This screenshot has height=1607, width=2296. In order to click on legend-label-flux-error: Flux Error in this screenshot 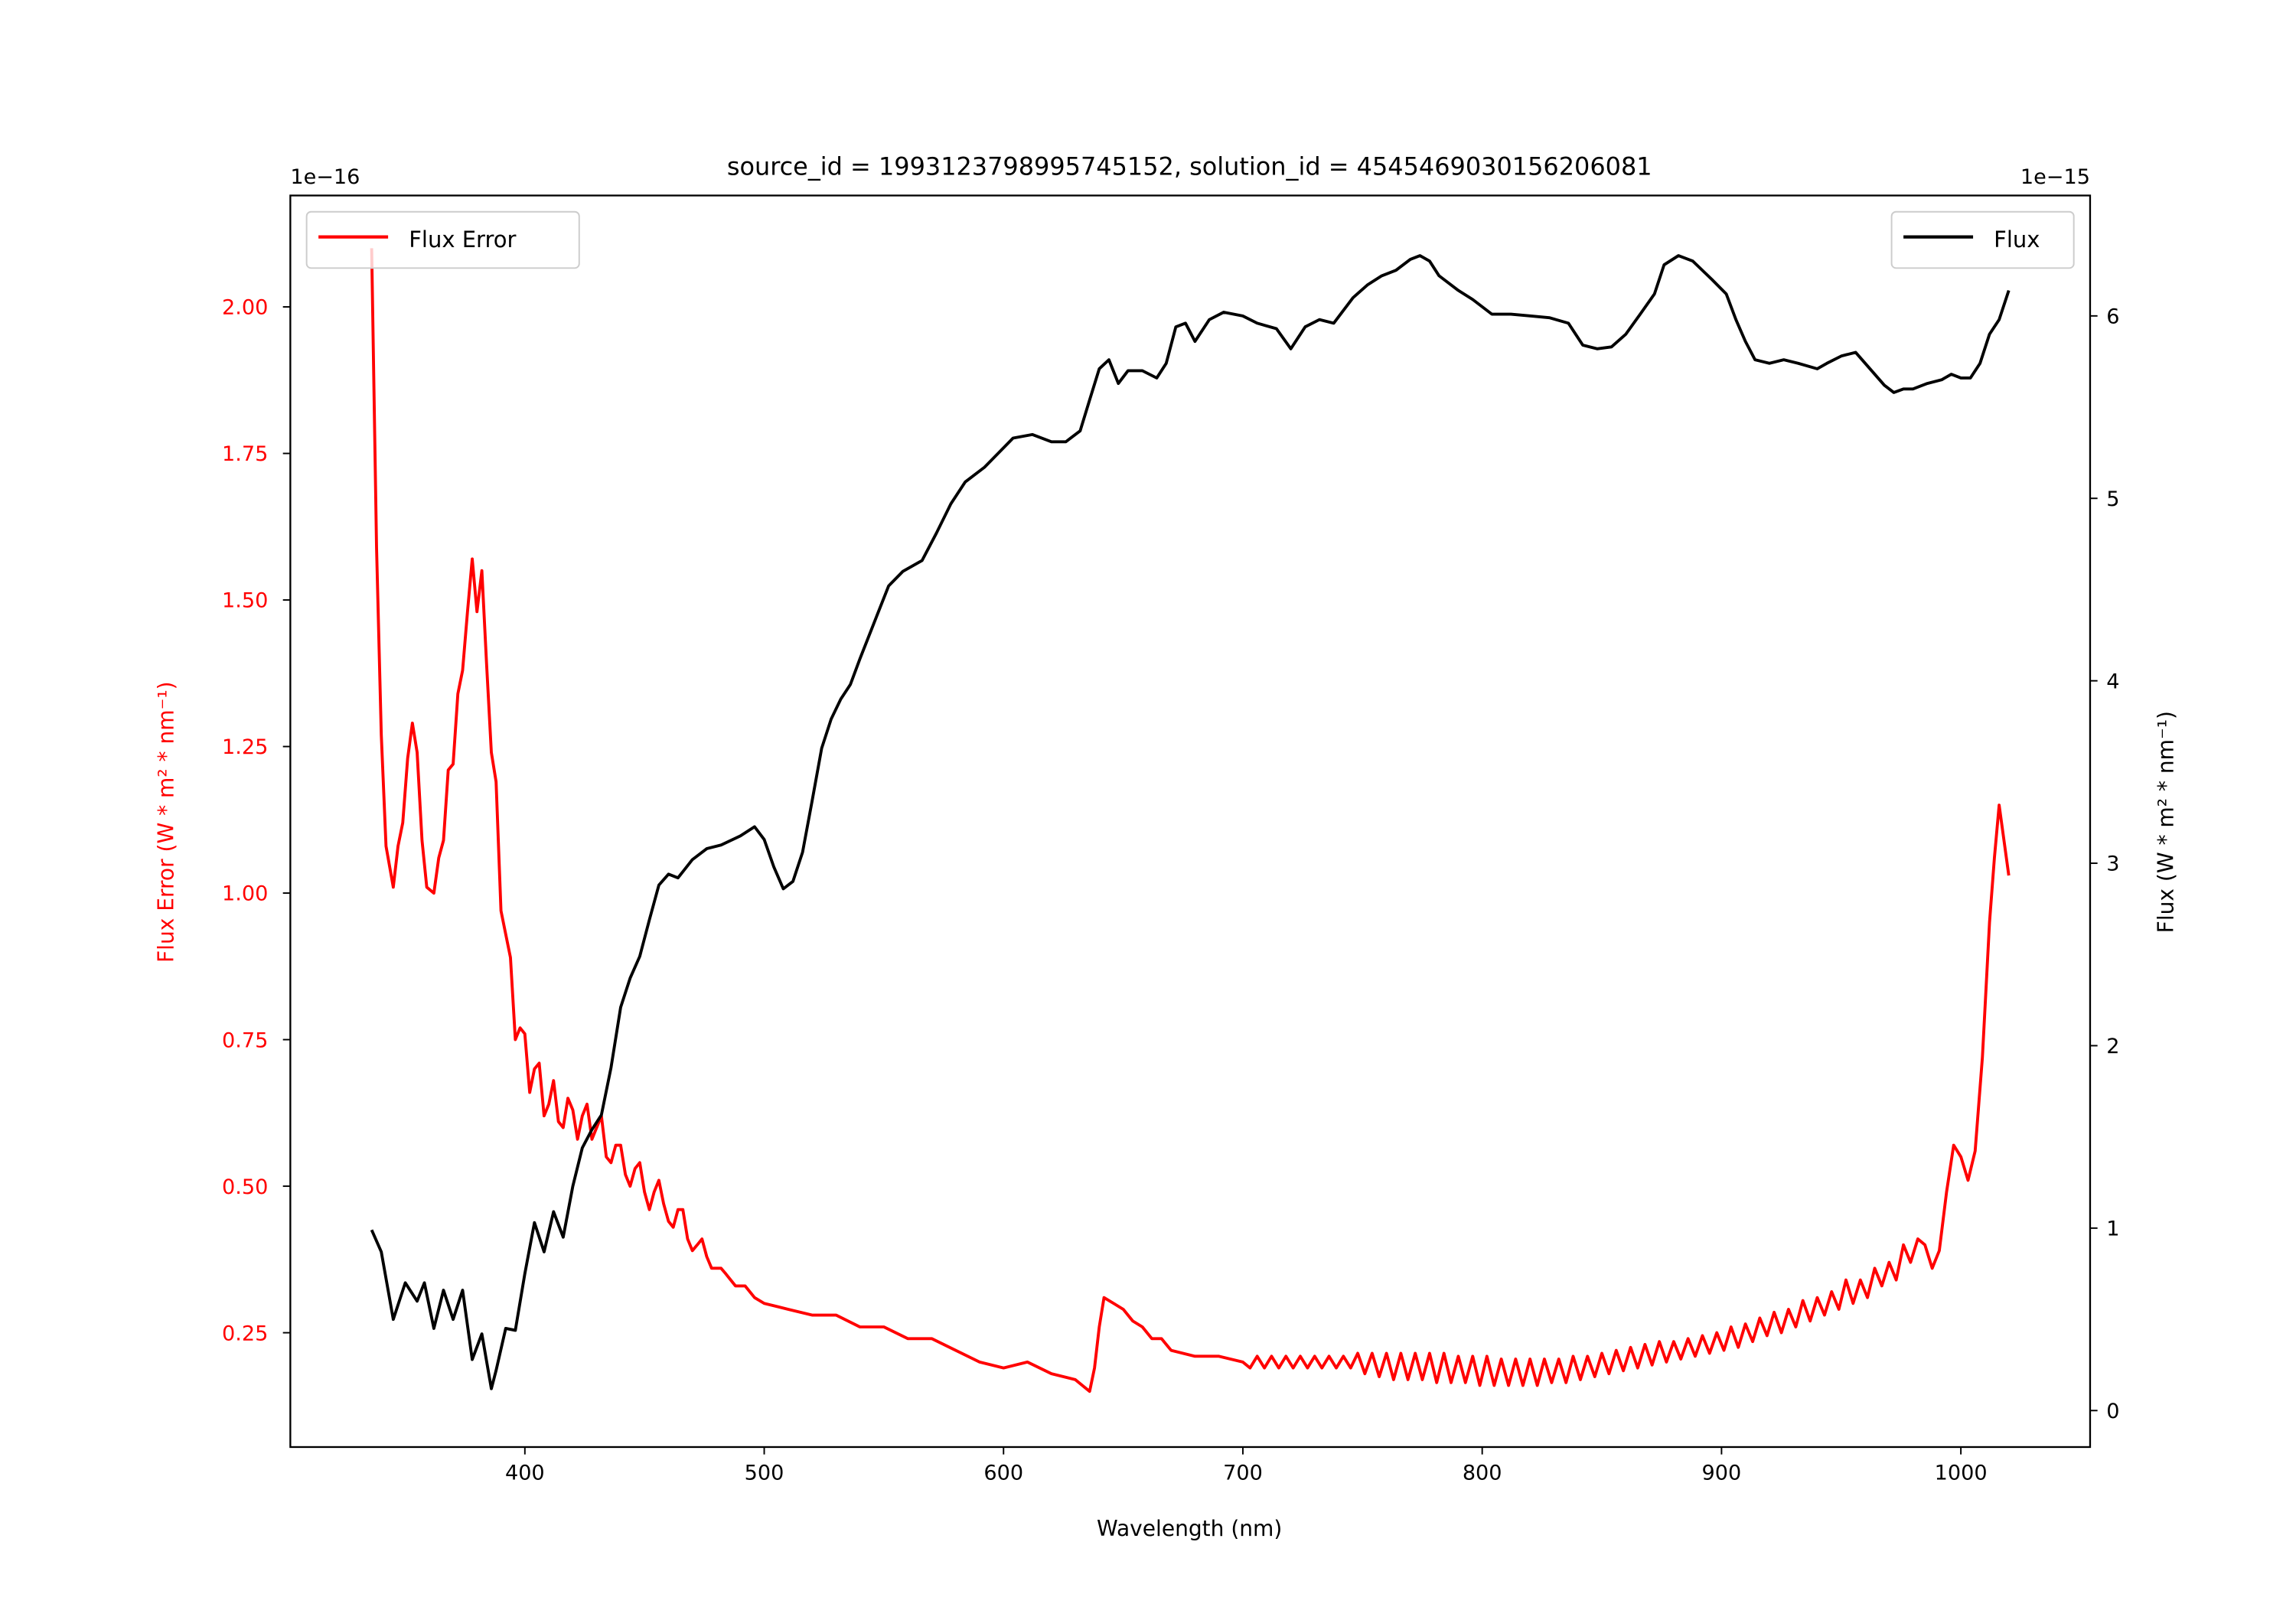, I will do `click(462, 240)`.